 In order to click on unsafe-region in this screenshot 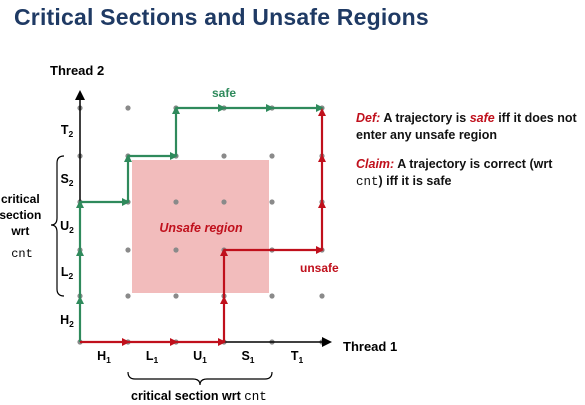, I will do `click(200, 226)`.